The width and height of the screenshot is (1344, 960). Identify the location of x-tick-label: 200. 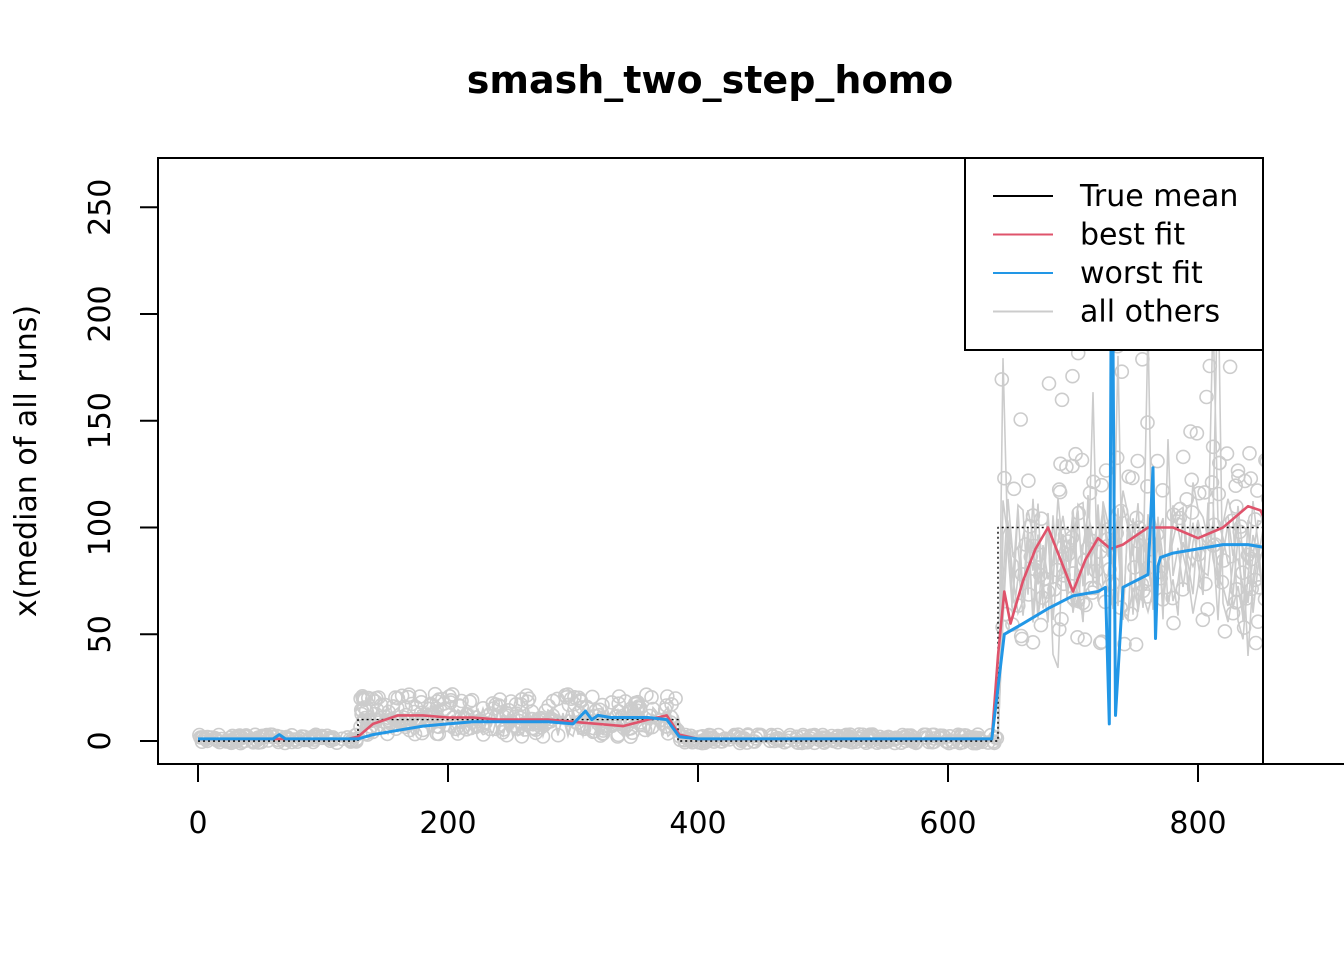
(447, 823).